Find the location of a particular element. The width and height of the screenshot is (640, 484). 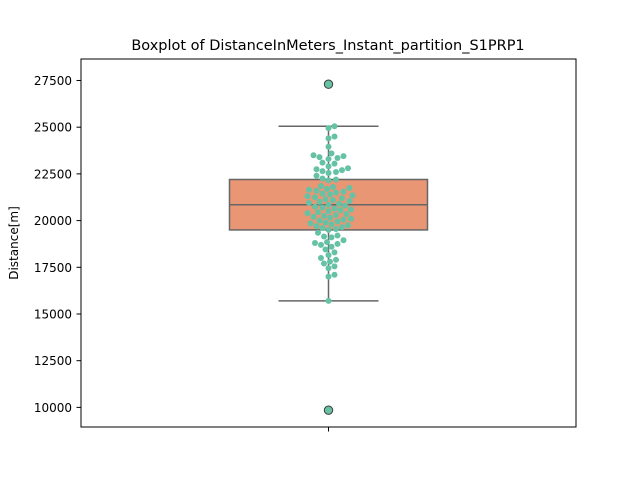

y-tick-label: 10000 is located at coordinates (53, 408).